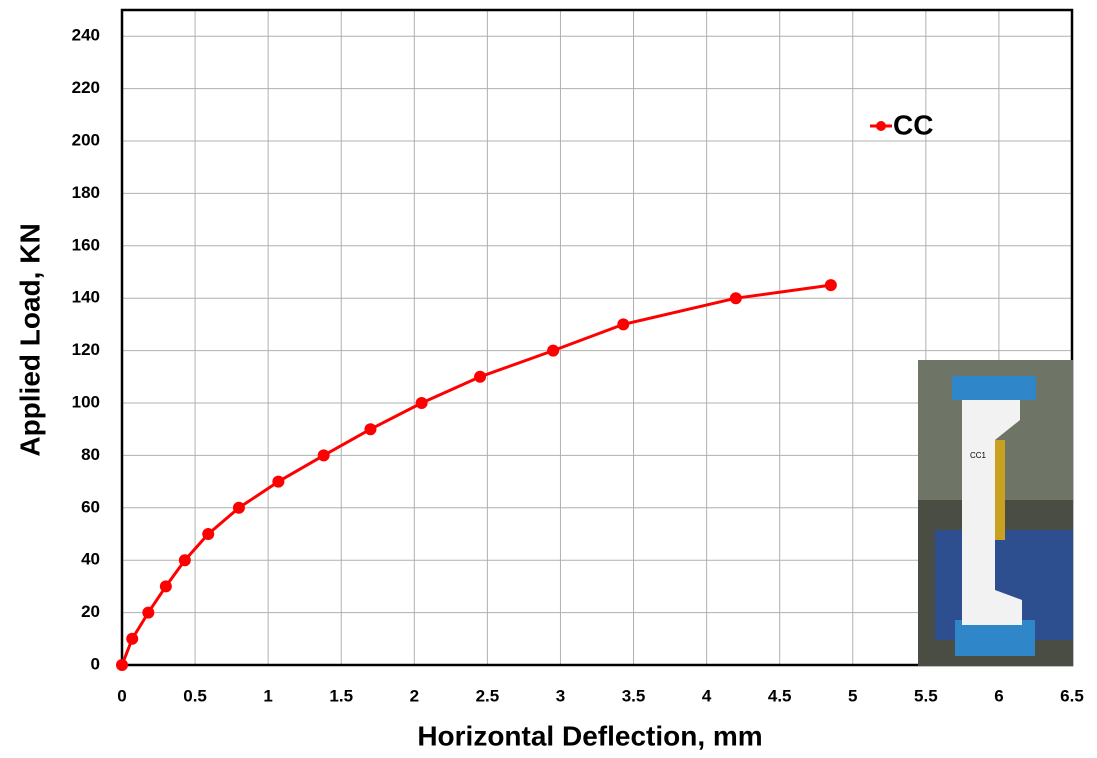 Image resolution: width=1097 pixels, height=758 pixels. I want to click on x-tick-label: 1, so click(267, 695).